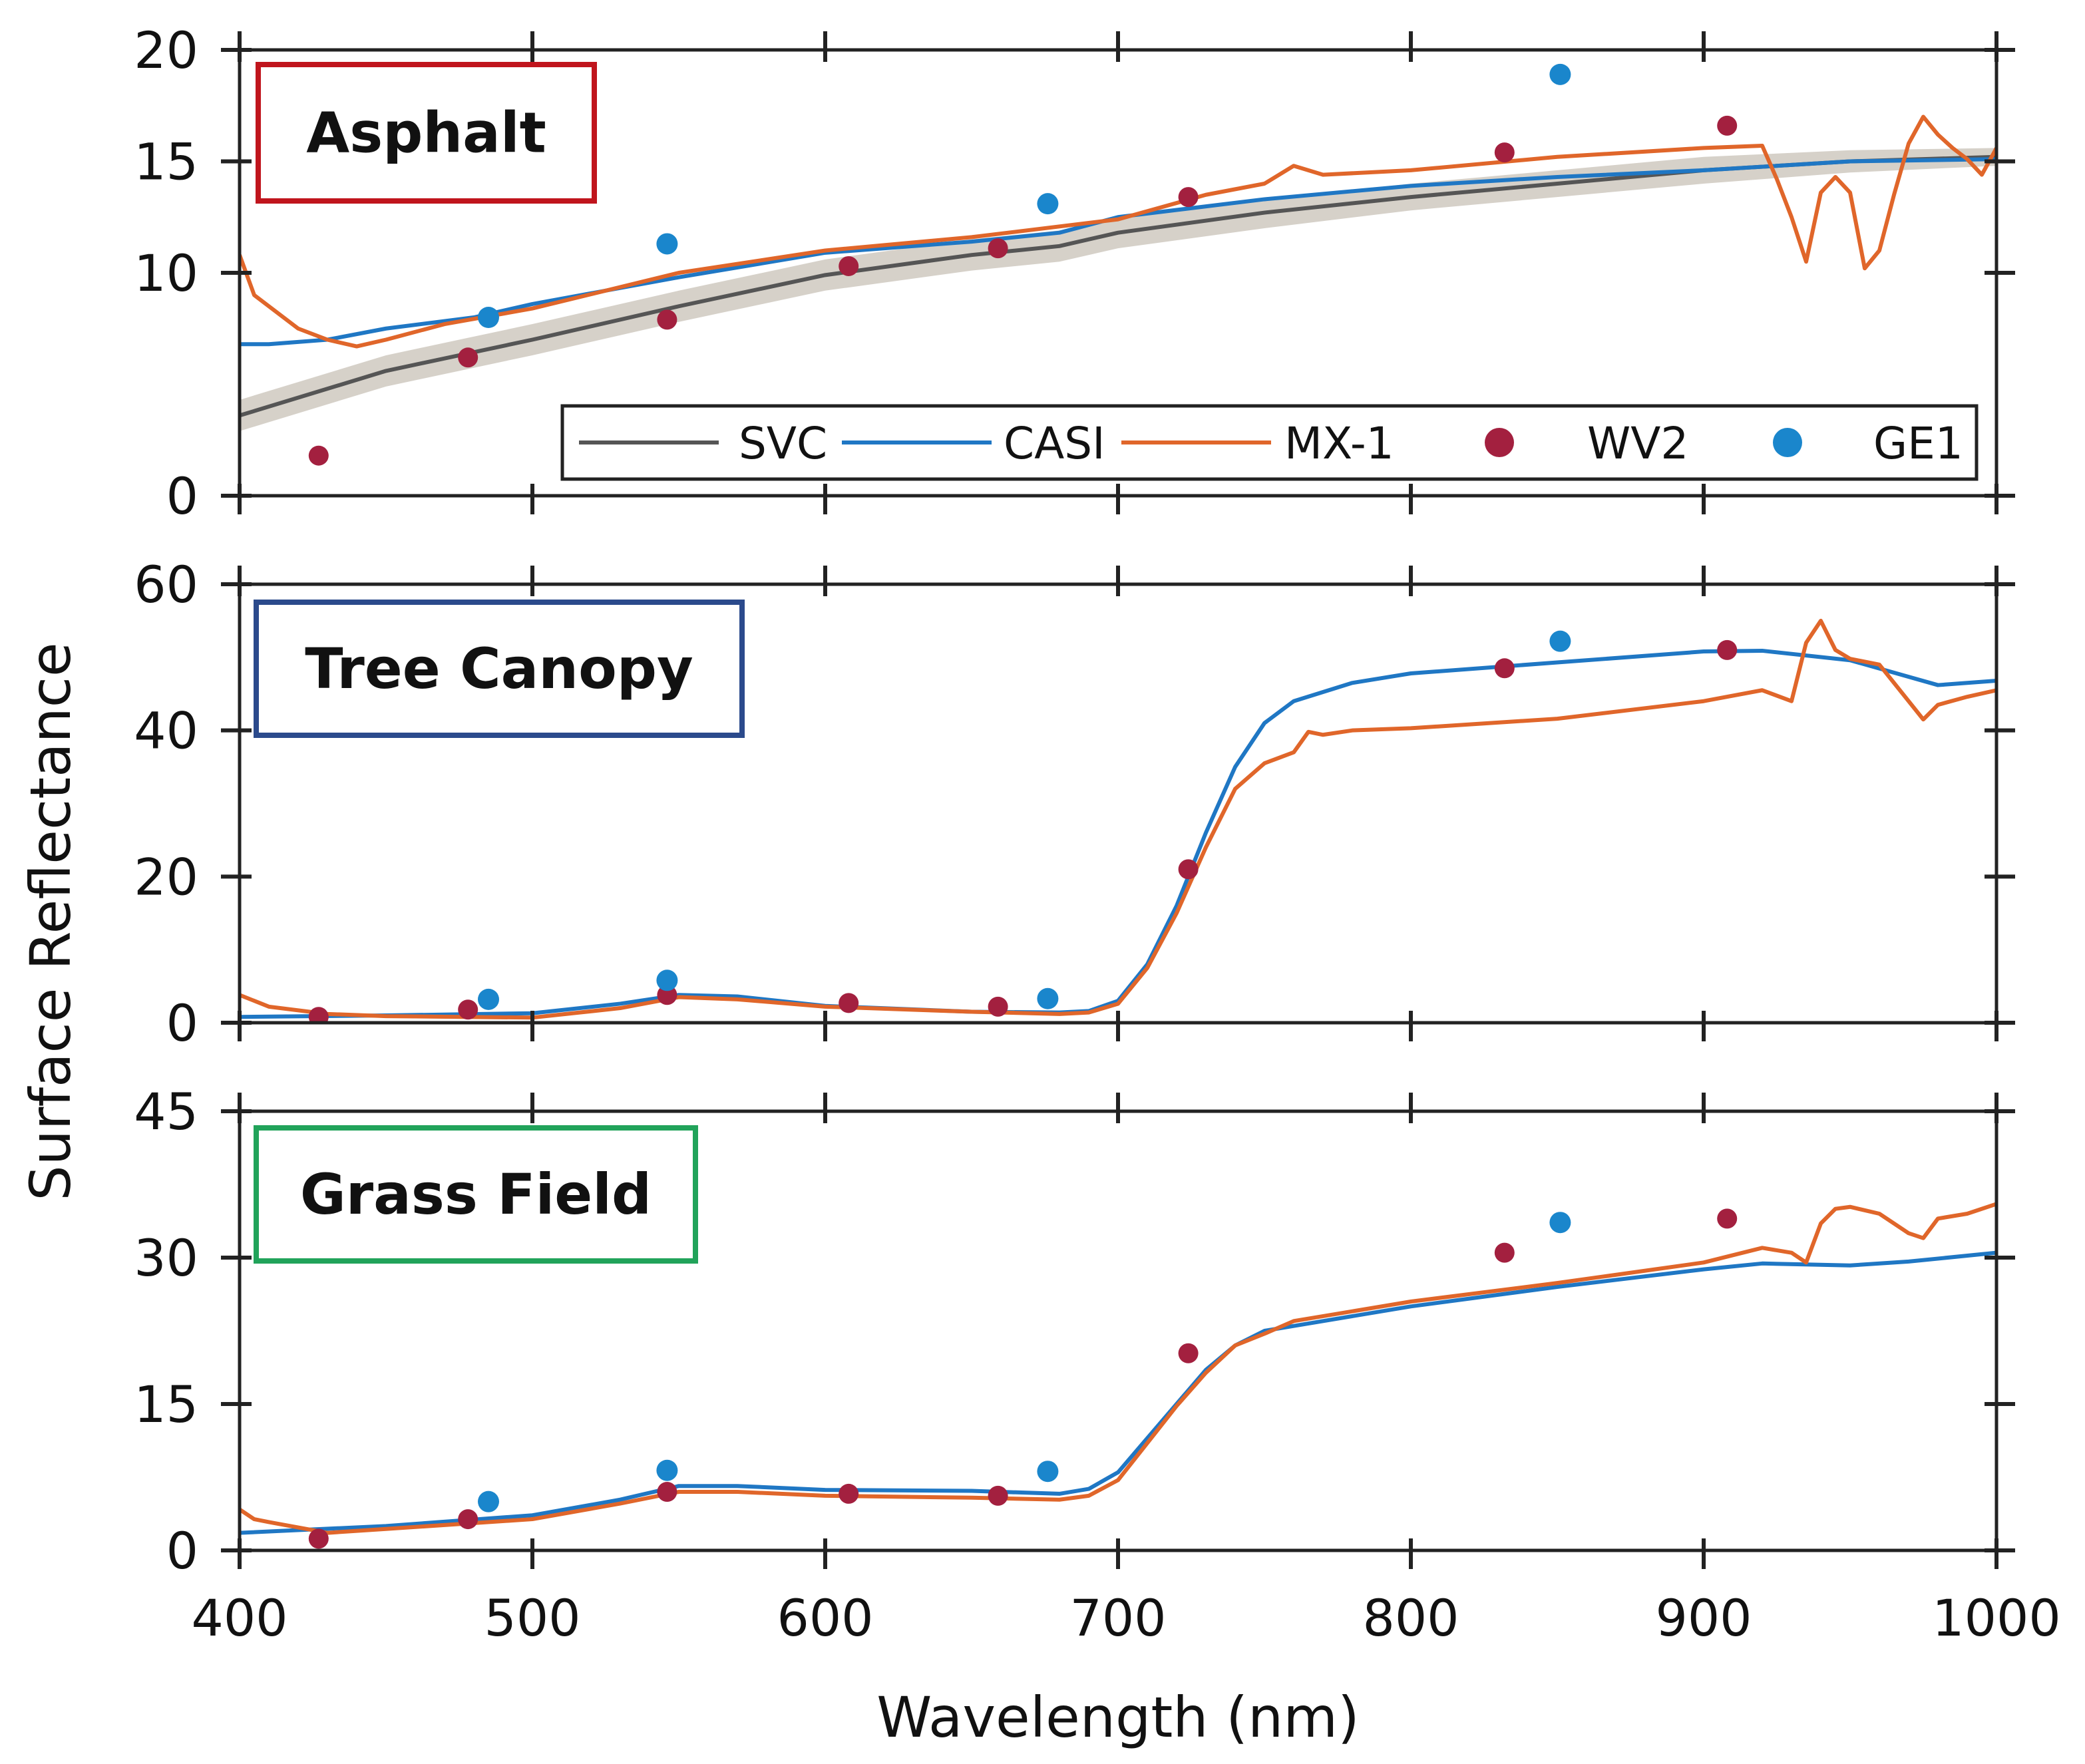 The width and height of the screenshot is (2085, 1764). What do you see at coordinates (1118, 1718) in the screenshot?
I see `x-axis-title: Wavelength (nm)` at bounding box center [1118, 1718].